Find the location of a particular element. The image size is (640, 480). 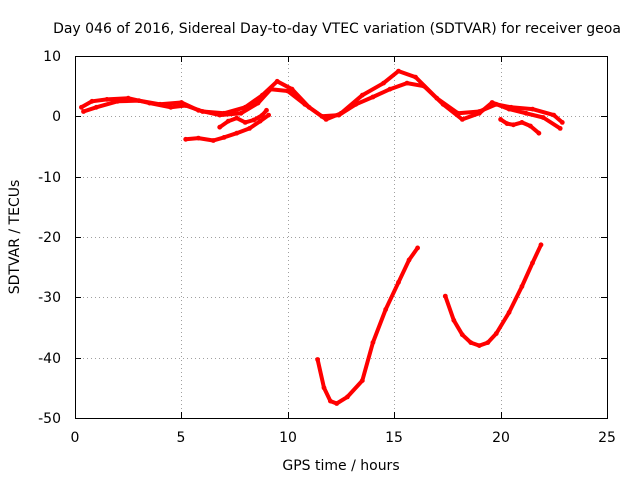

y-tick-label: -50 is located at coordinates (49, 419).